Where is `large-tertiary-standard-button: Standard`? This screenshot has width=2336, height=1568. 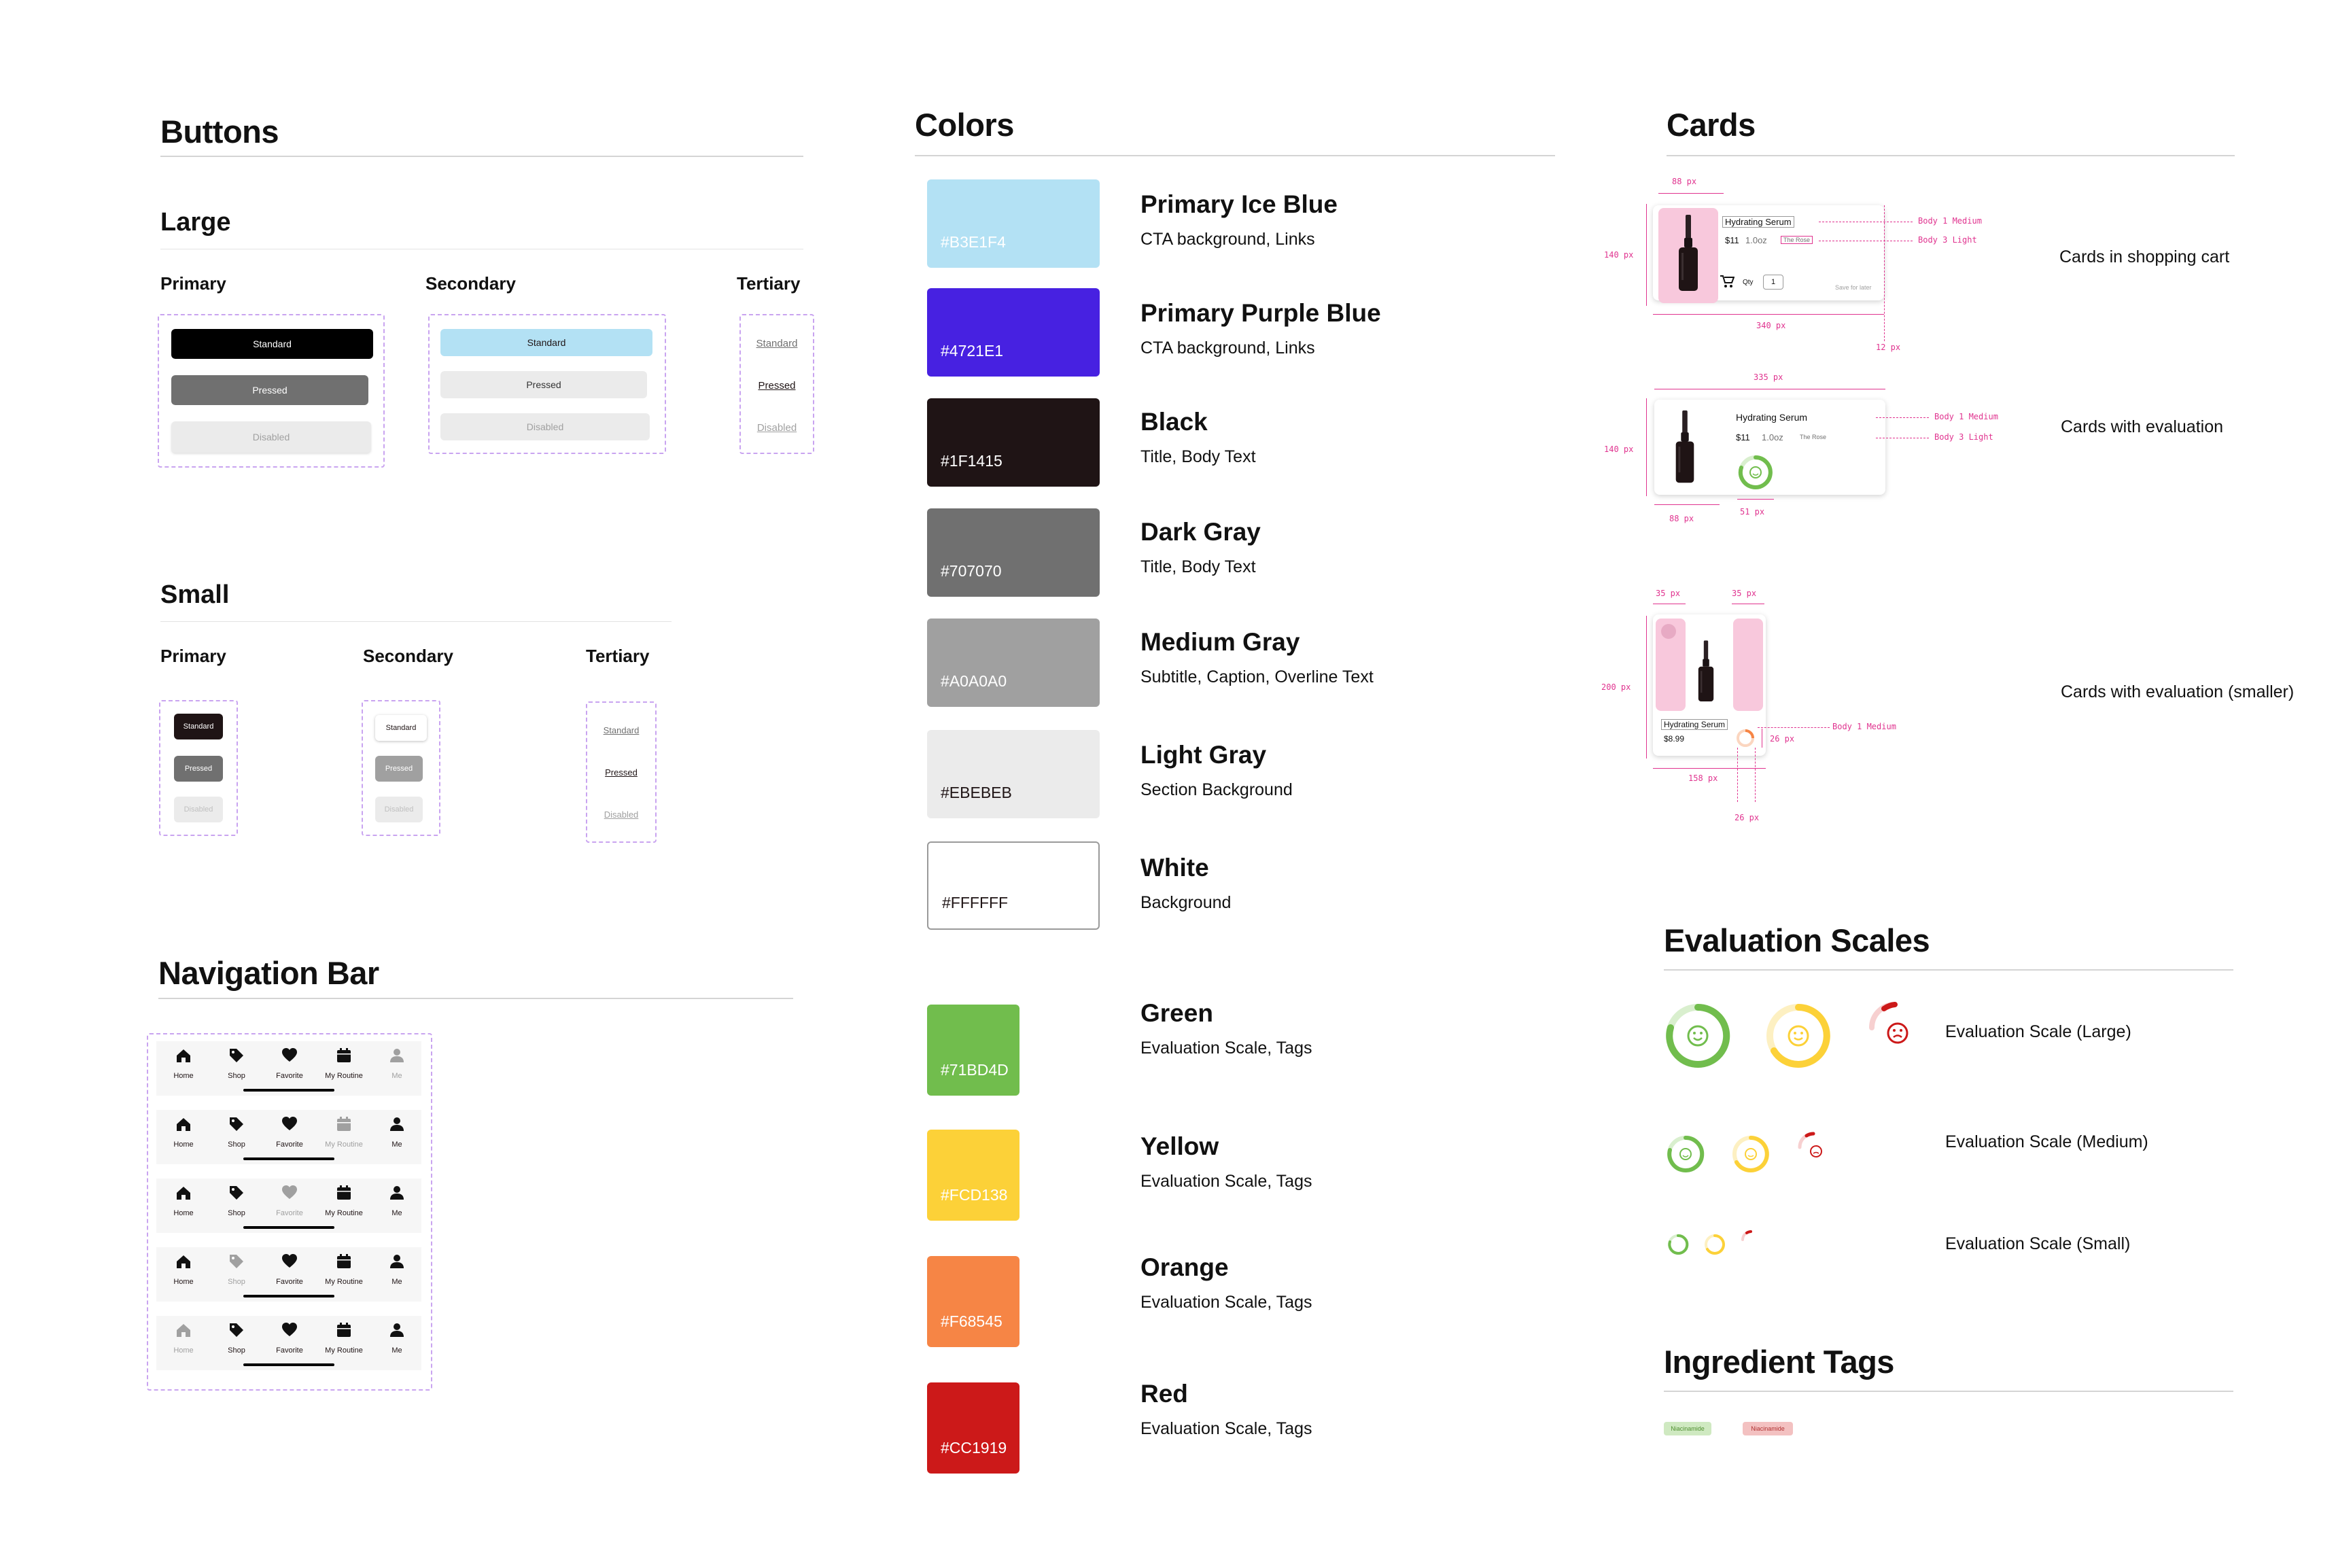 large-tertiary-standard-button: Standard is located at coordinates (777, 343).